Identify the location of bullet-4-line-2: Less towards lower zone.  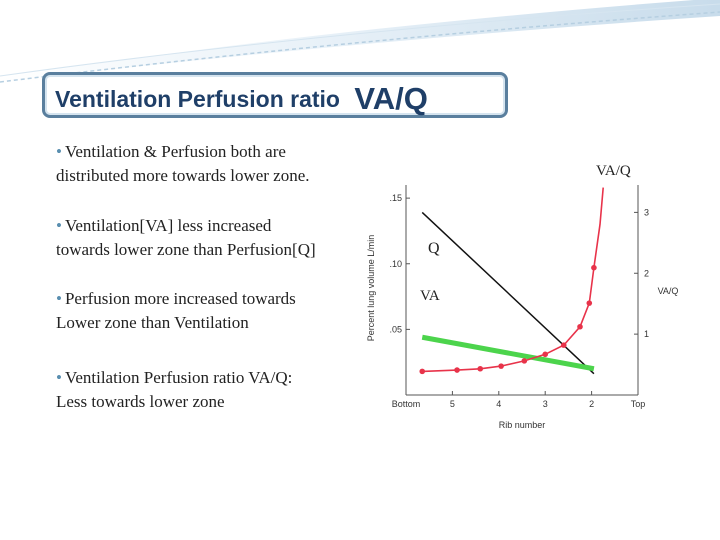
(140, 401).